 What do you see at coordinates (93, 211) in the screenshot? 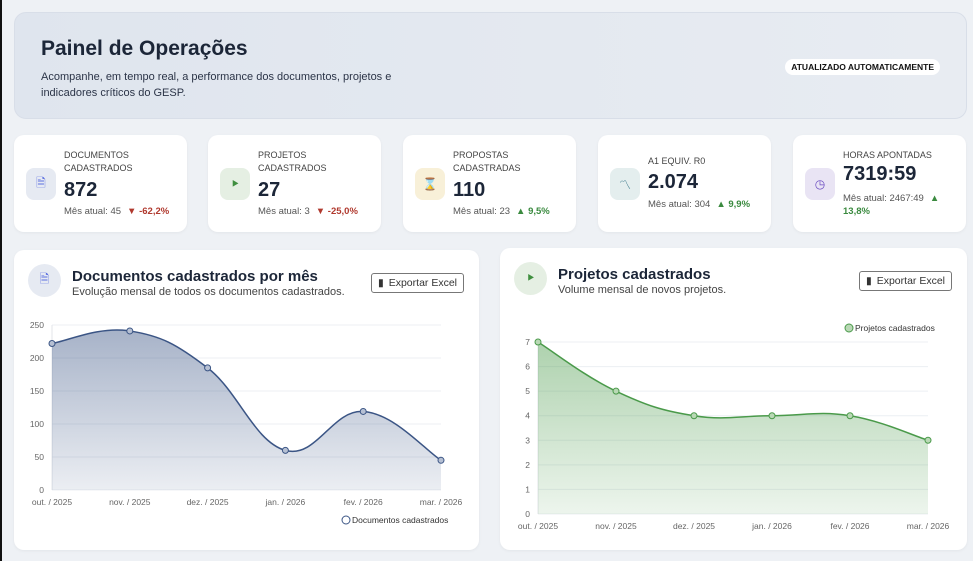
I see `kpi-month: Mês atual: 45` at bounding box center [93, 211].